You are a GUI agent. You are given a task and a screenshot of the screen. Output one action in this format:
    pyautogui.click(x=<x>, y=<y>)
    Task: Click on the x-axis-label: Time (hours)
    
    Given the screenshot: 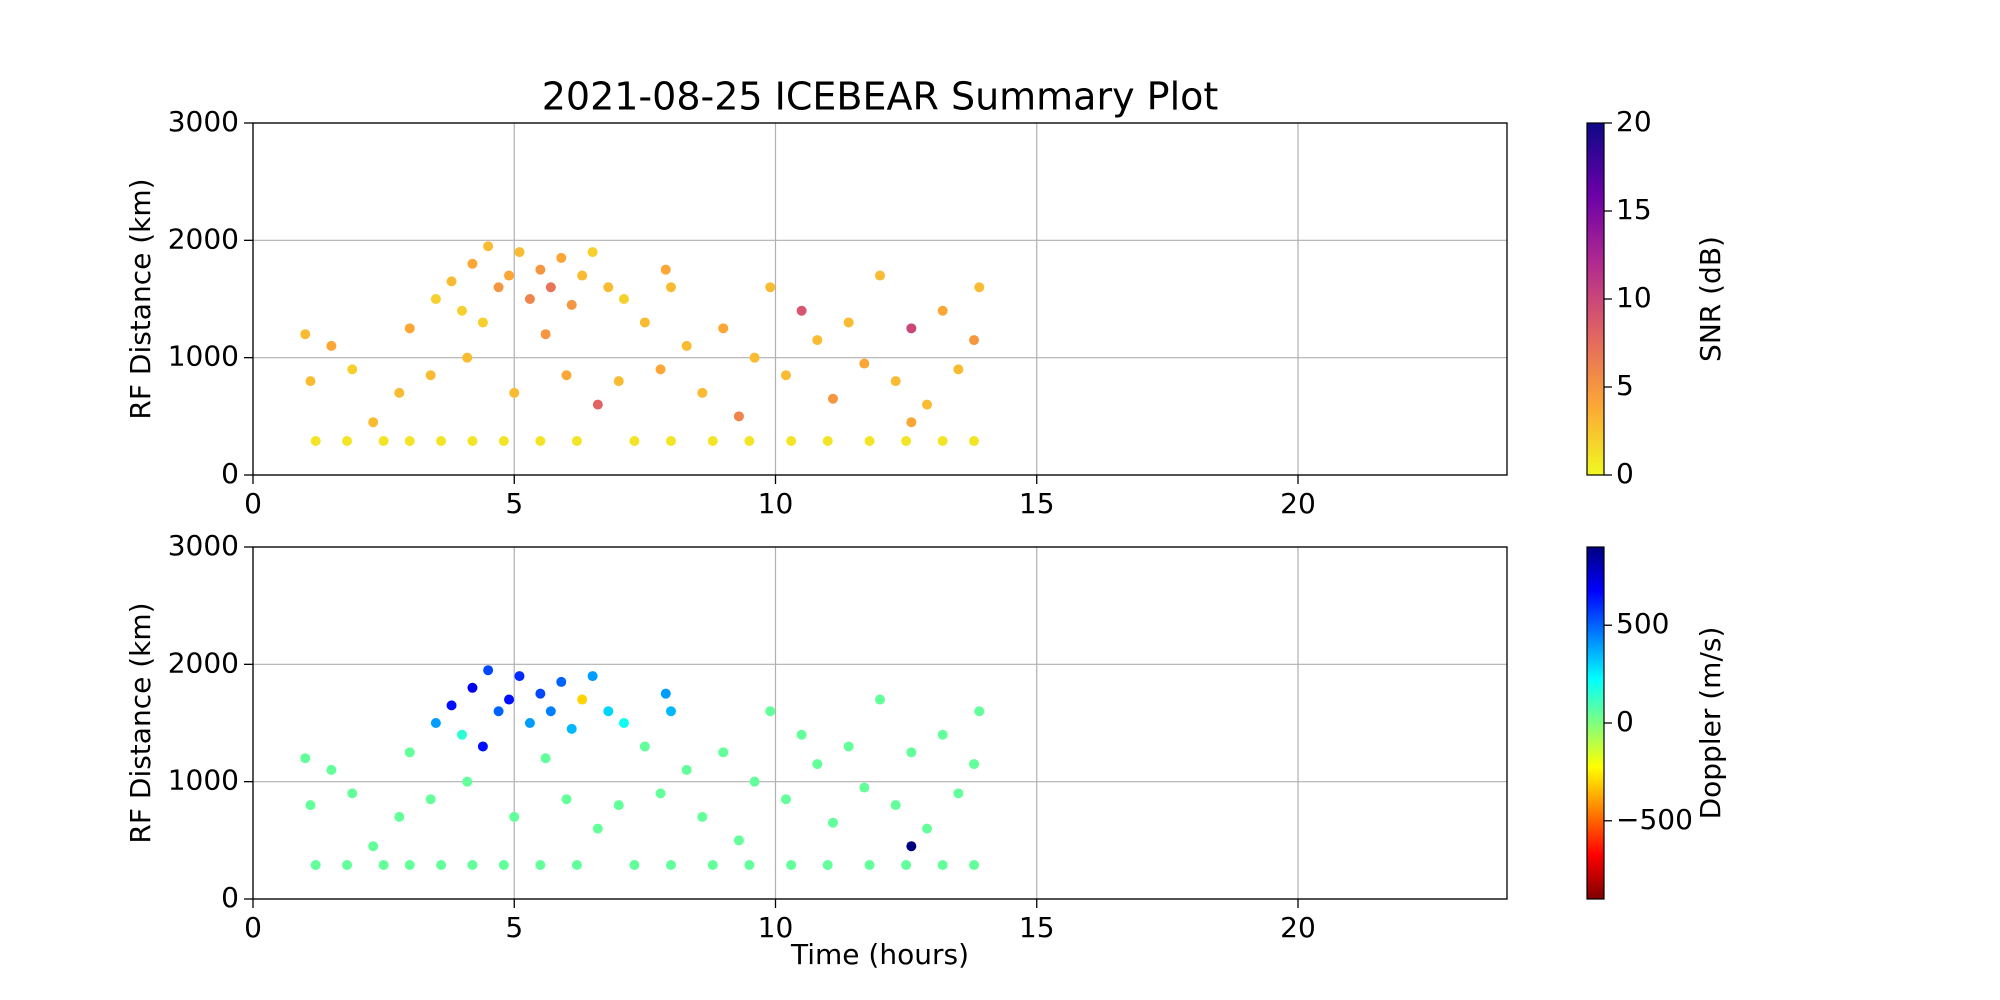 What is the action you would take?
    pyautogui.click(x=879, y=954)
    